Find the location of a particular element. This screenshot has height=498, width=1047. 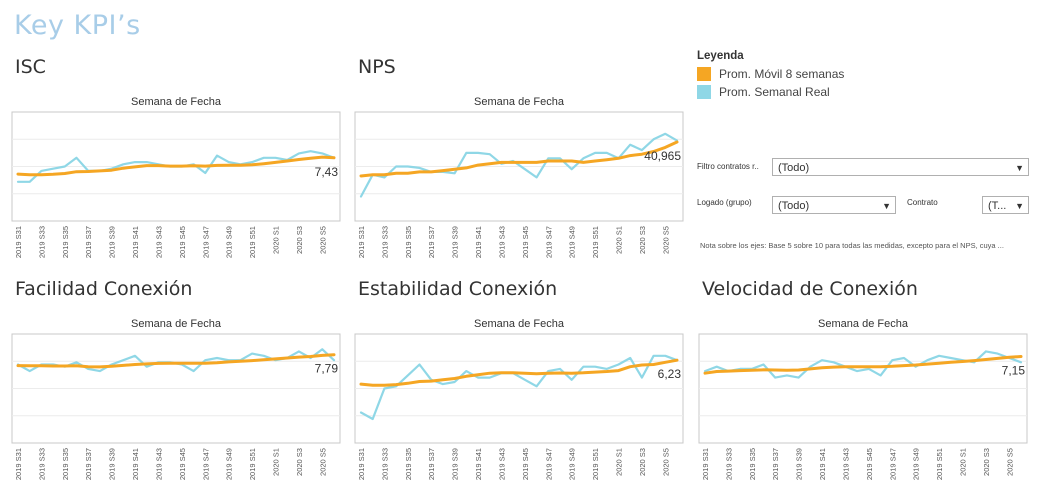

facilidad-title: Facilidad Conexión is located at coordinates (104, 289).